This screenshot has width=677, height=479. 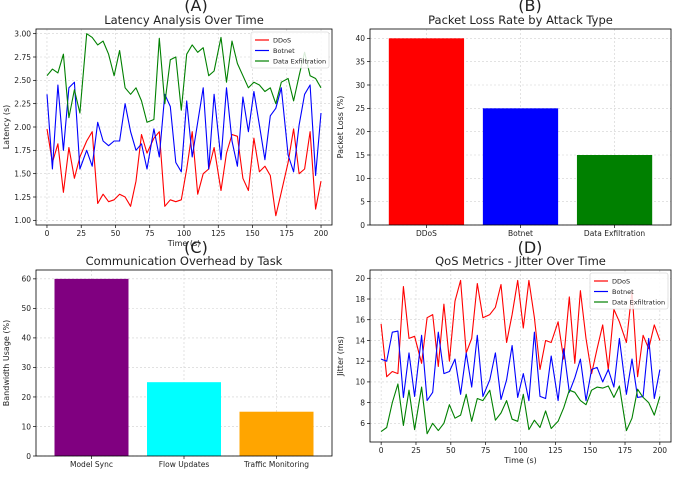 What do you see at coordinates (529, 7) in the screenshot?
I see `panel-letter-b: (B)` at bounding box center [529, 7].